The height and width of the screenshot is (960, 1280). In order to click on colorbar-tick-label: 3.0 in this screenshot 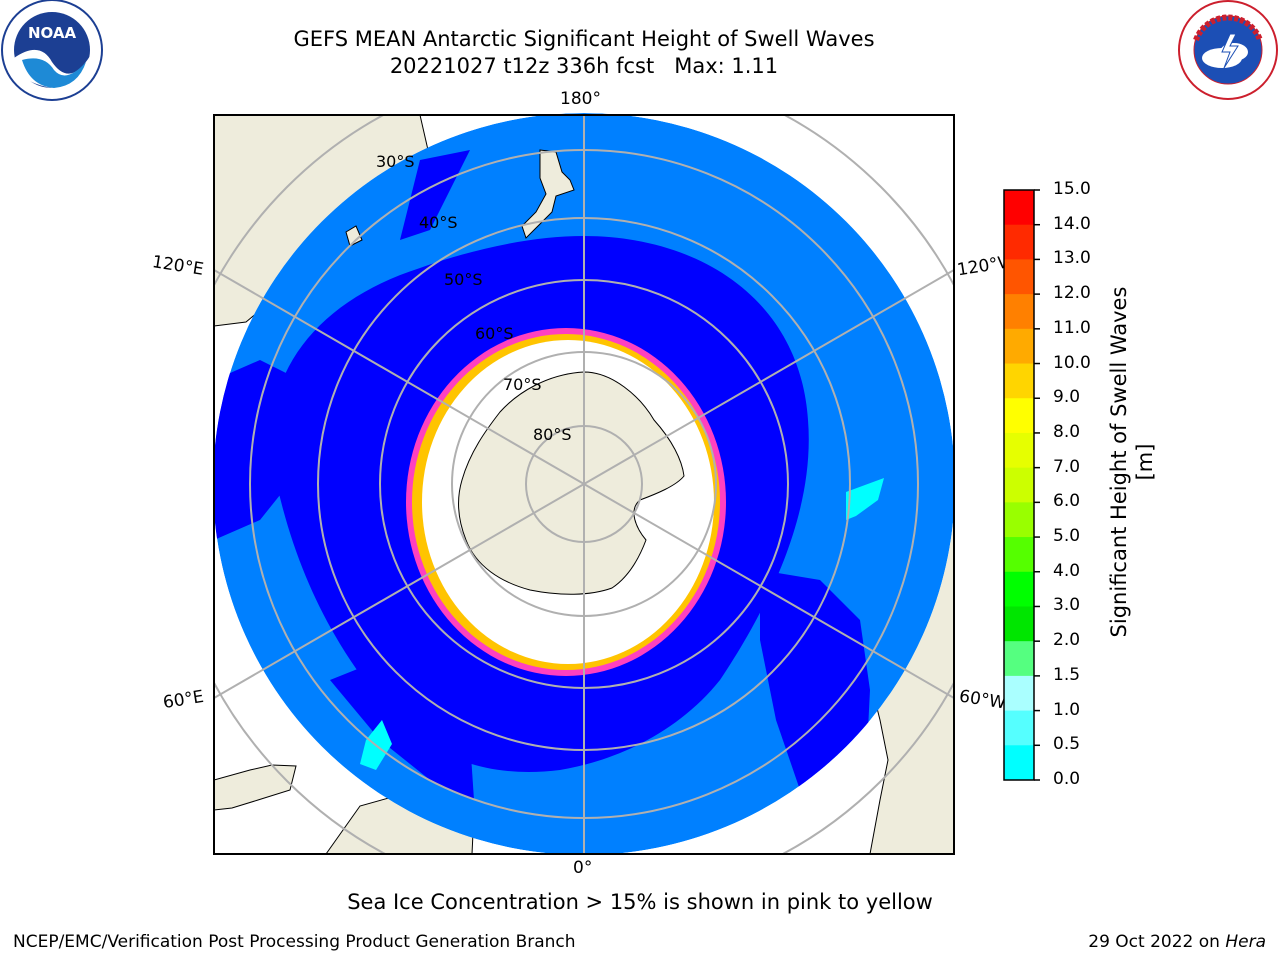, I will do `click(1067, 605)`.